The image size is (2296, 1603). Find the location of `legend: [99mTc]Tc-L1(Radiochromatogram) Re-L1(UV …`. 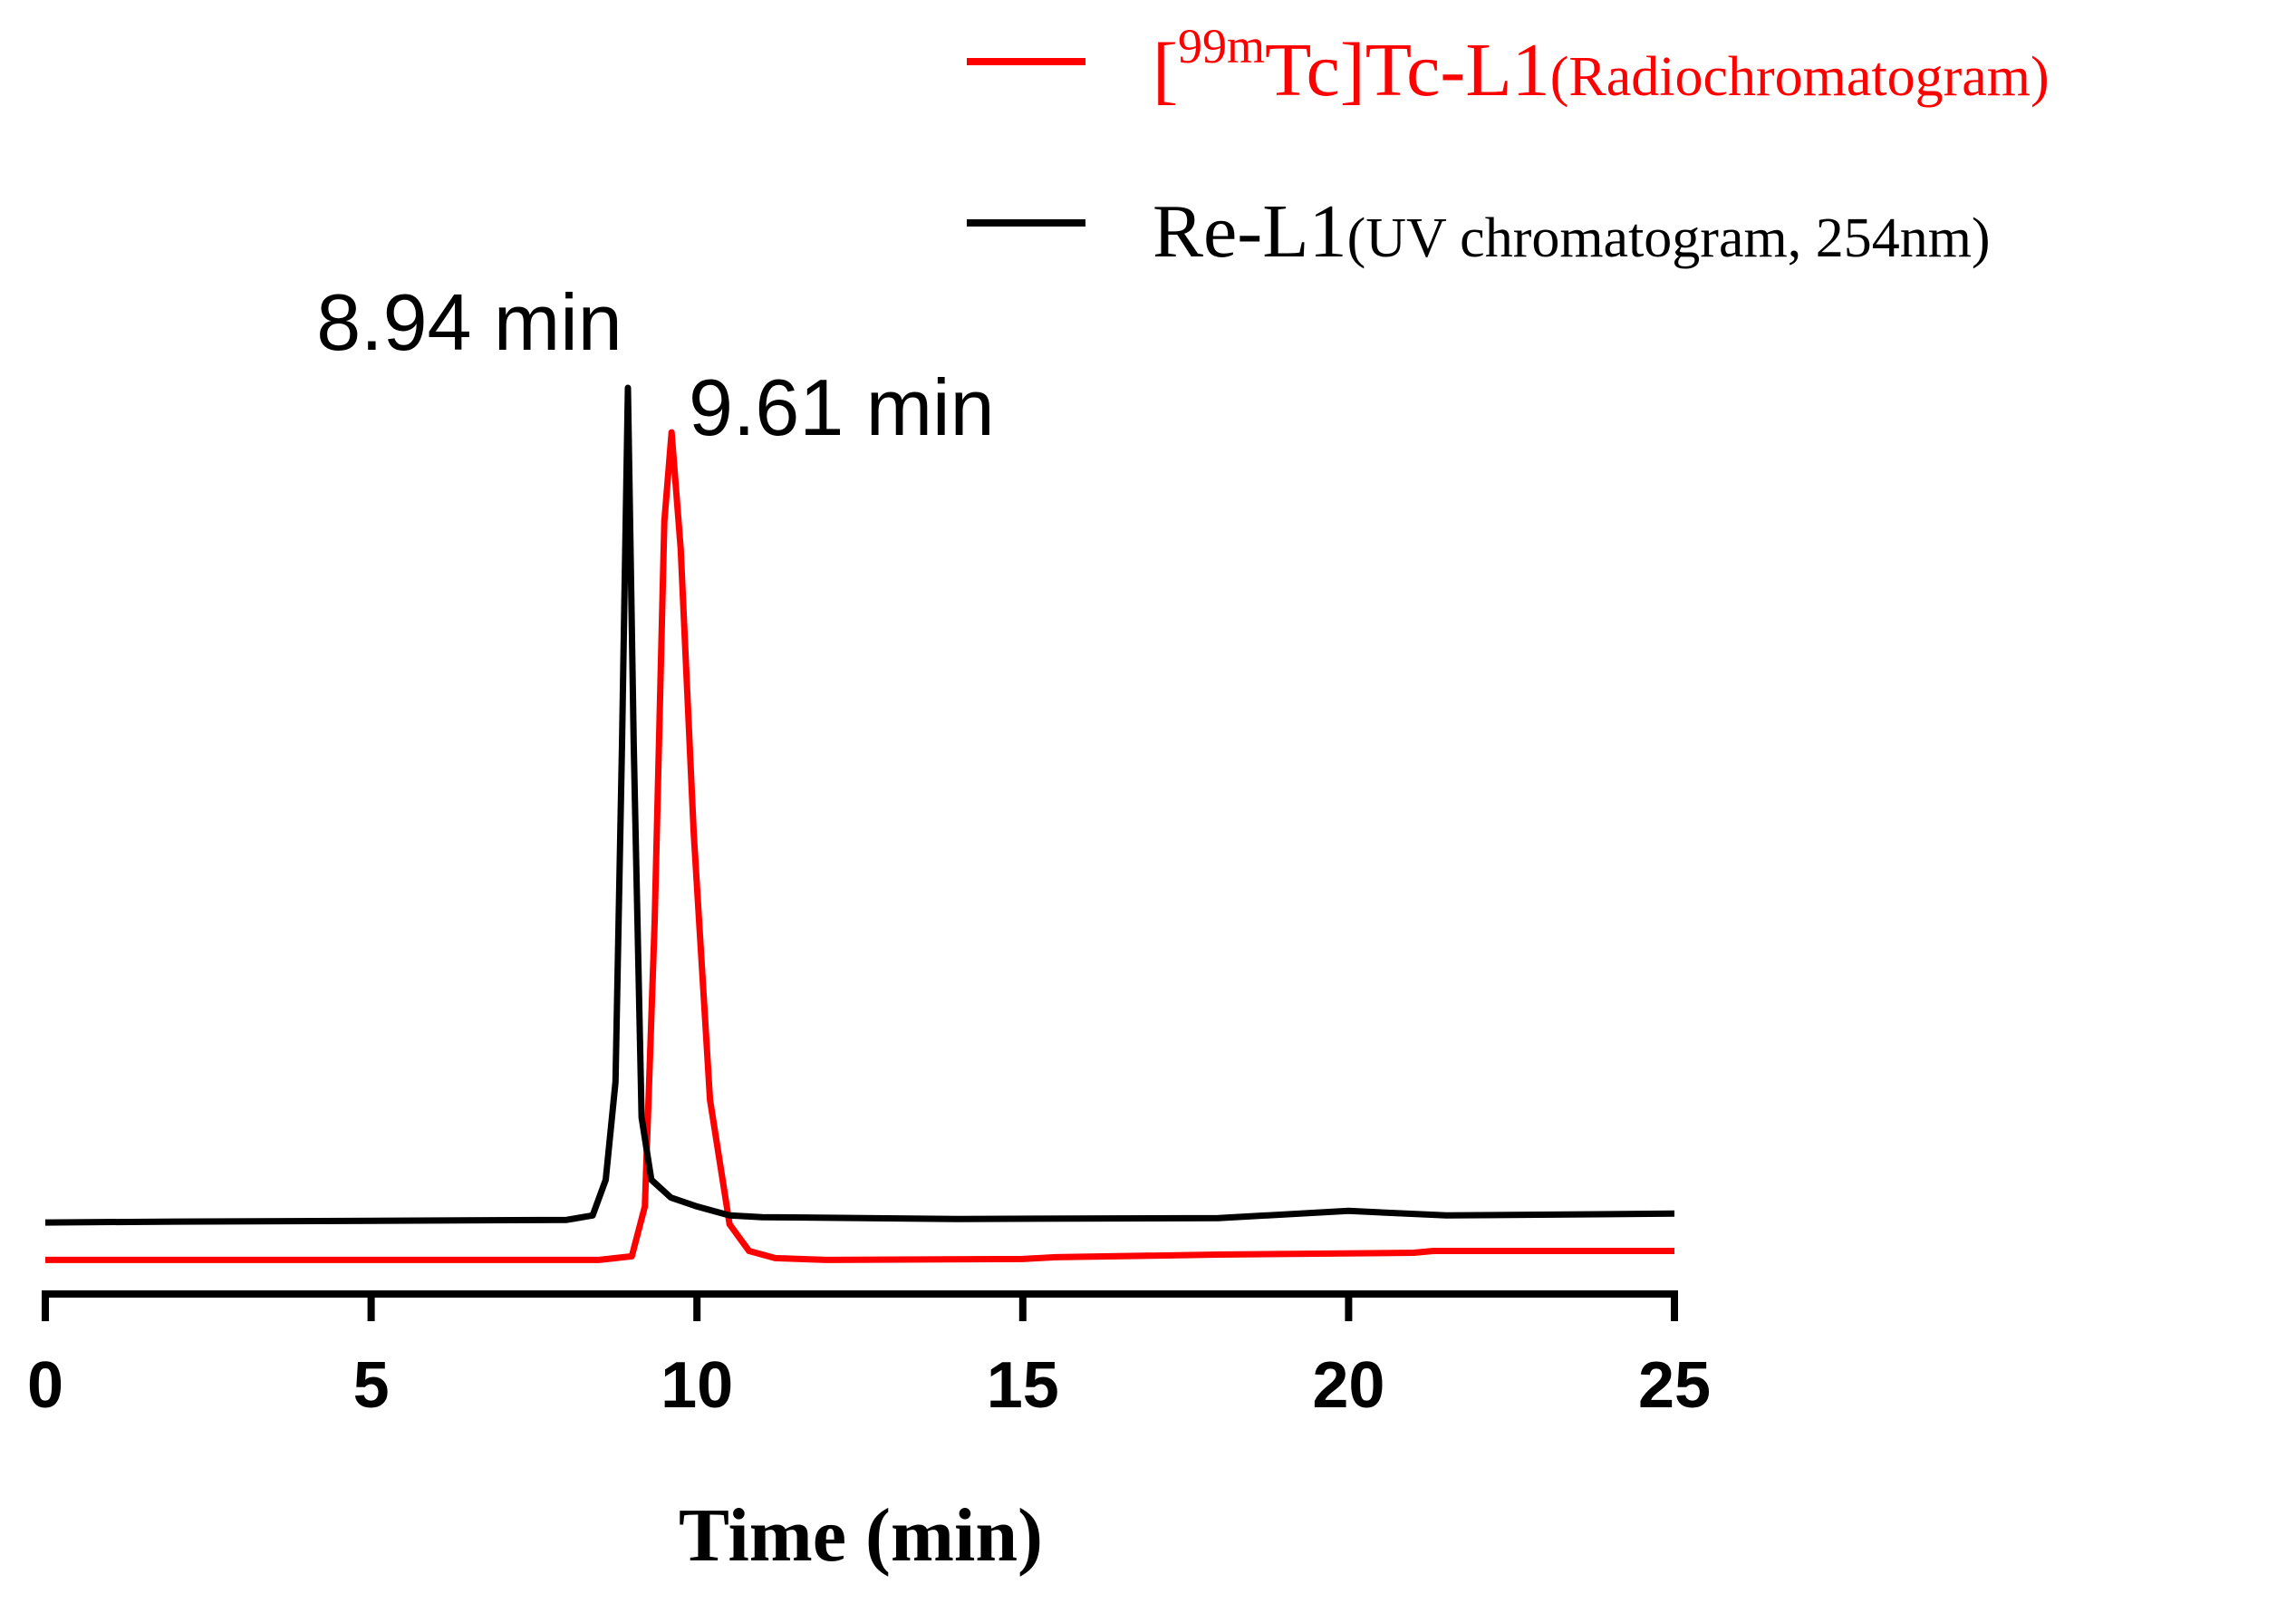

legend: [99mTc]Tc-L1(Radiochromatogram) Re-L1(UV … is located at coordinates (1509, 146).